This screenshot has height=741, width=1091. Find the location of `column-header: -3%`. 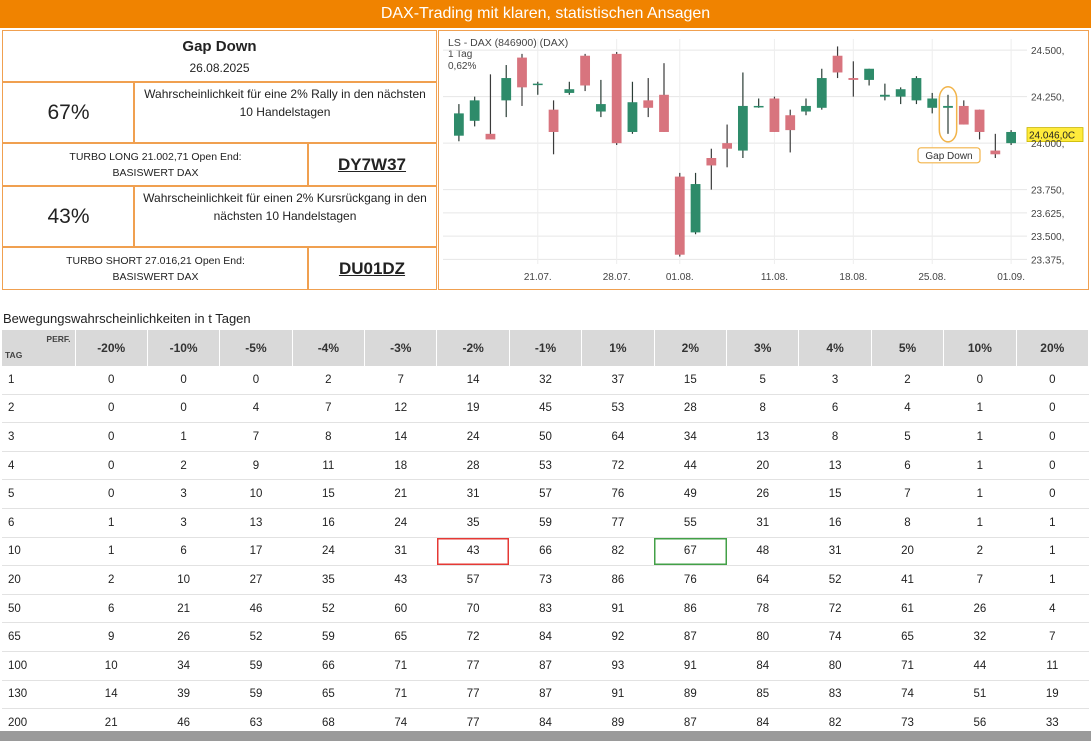

column-header: -3% is located at coordinates (401, 348).